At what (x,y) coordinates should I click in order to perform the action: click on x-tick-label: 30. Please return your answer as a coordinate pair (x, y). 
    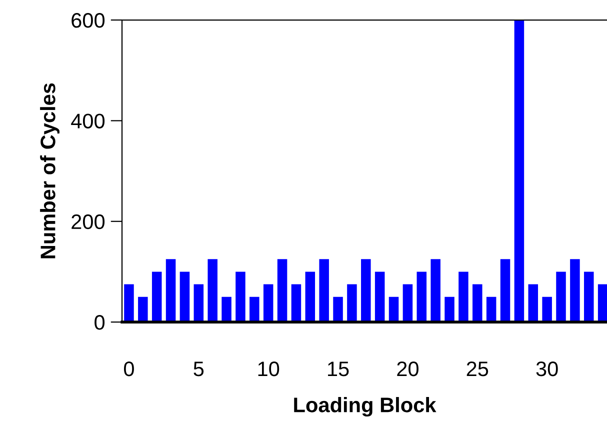
    Looking at the image, I should click on (547, 368).